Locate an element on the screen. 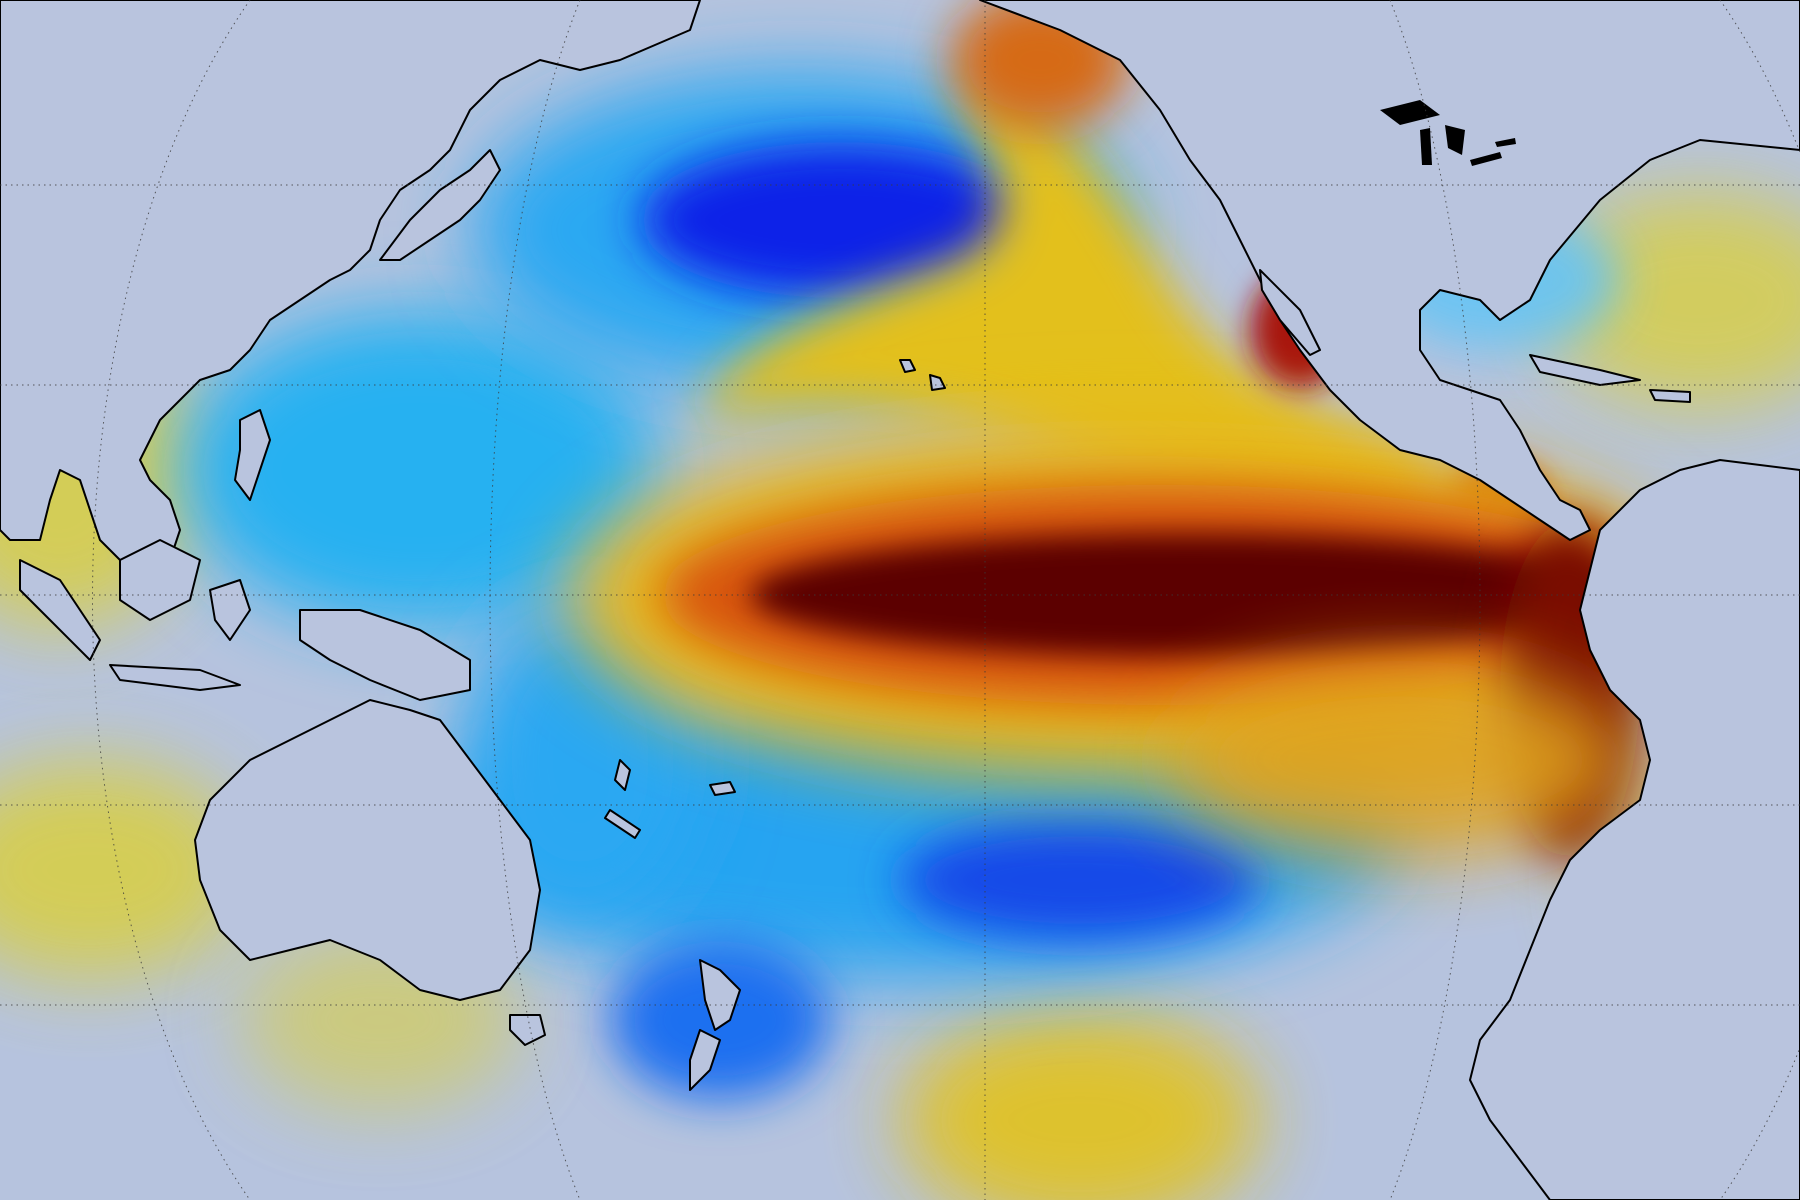 This screenshot has height=1200, width=1800. lake-ontario is located at coordinates (1505, 142).